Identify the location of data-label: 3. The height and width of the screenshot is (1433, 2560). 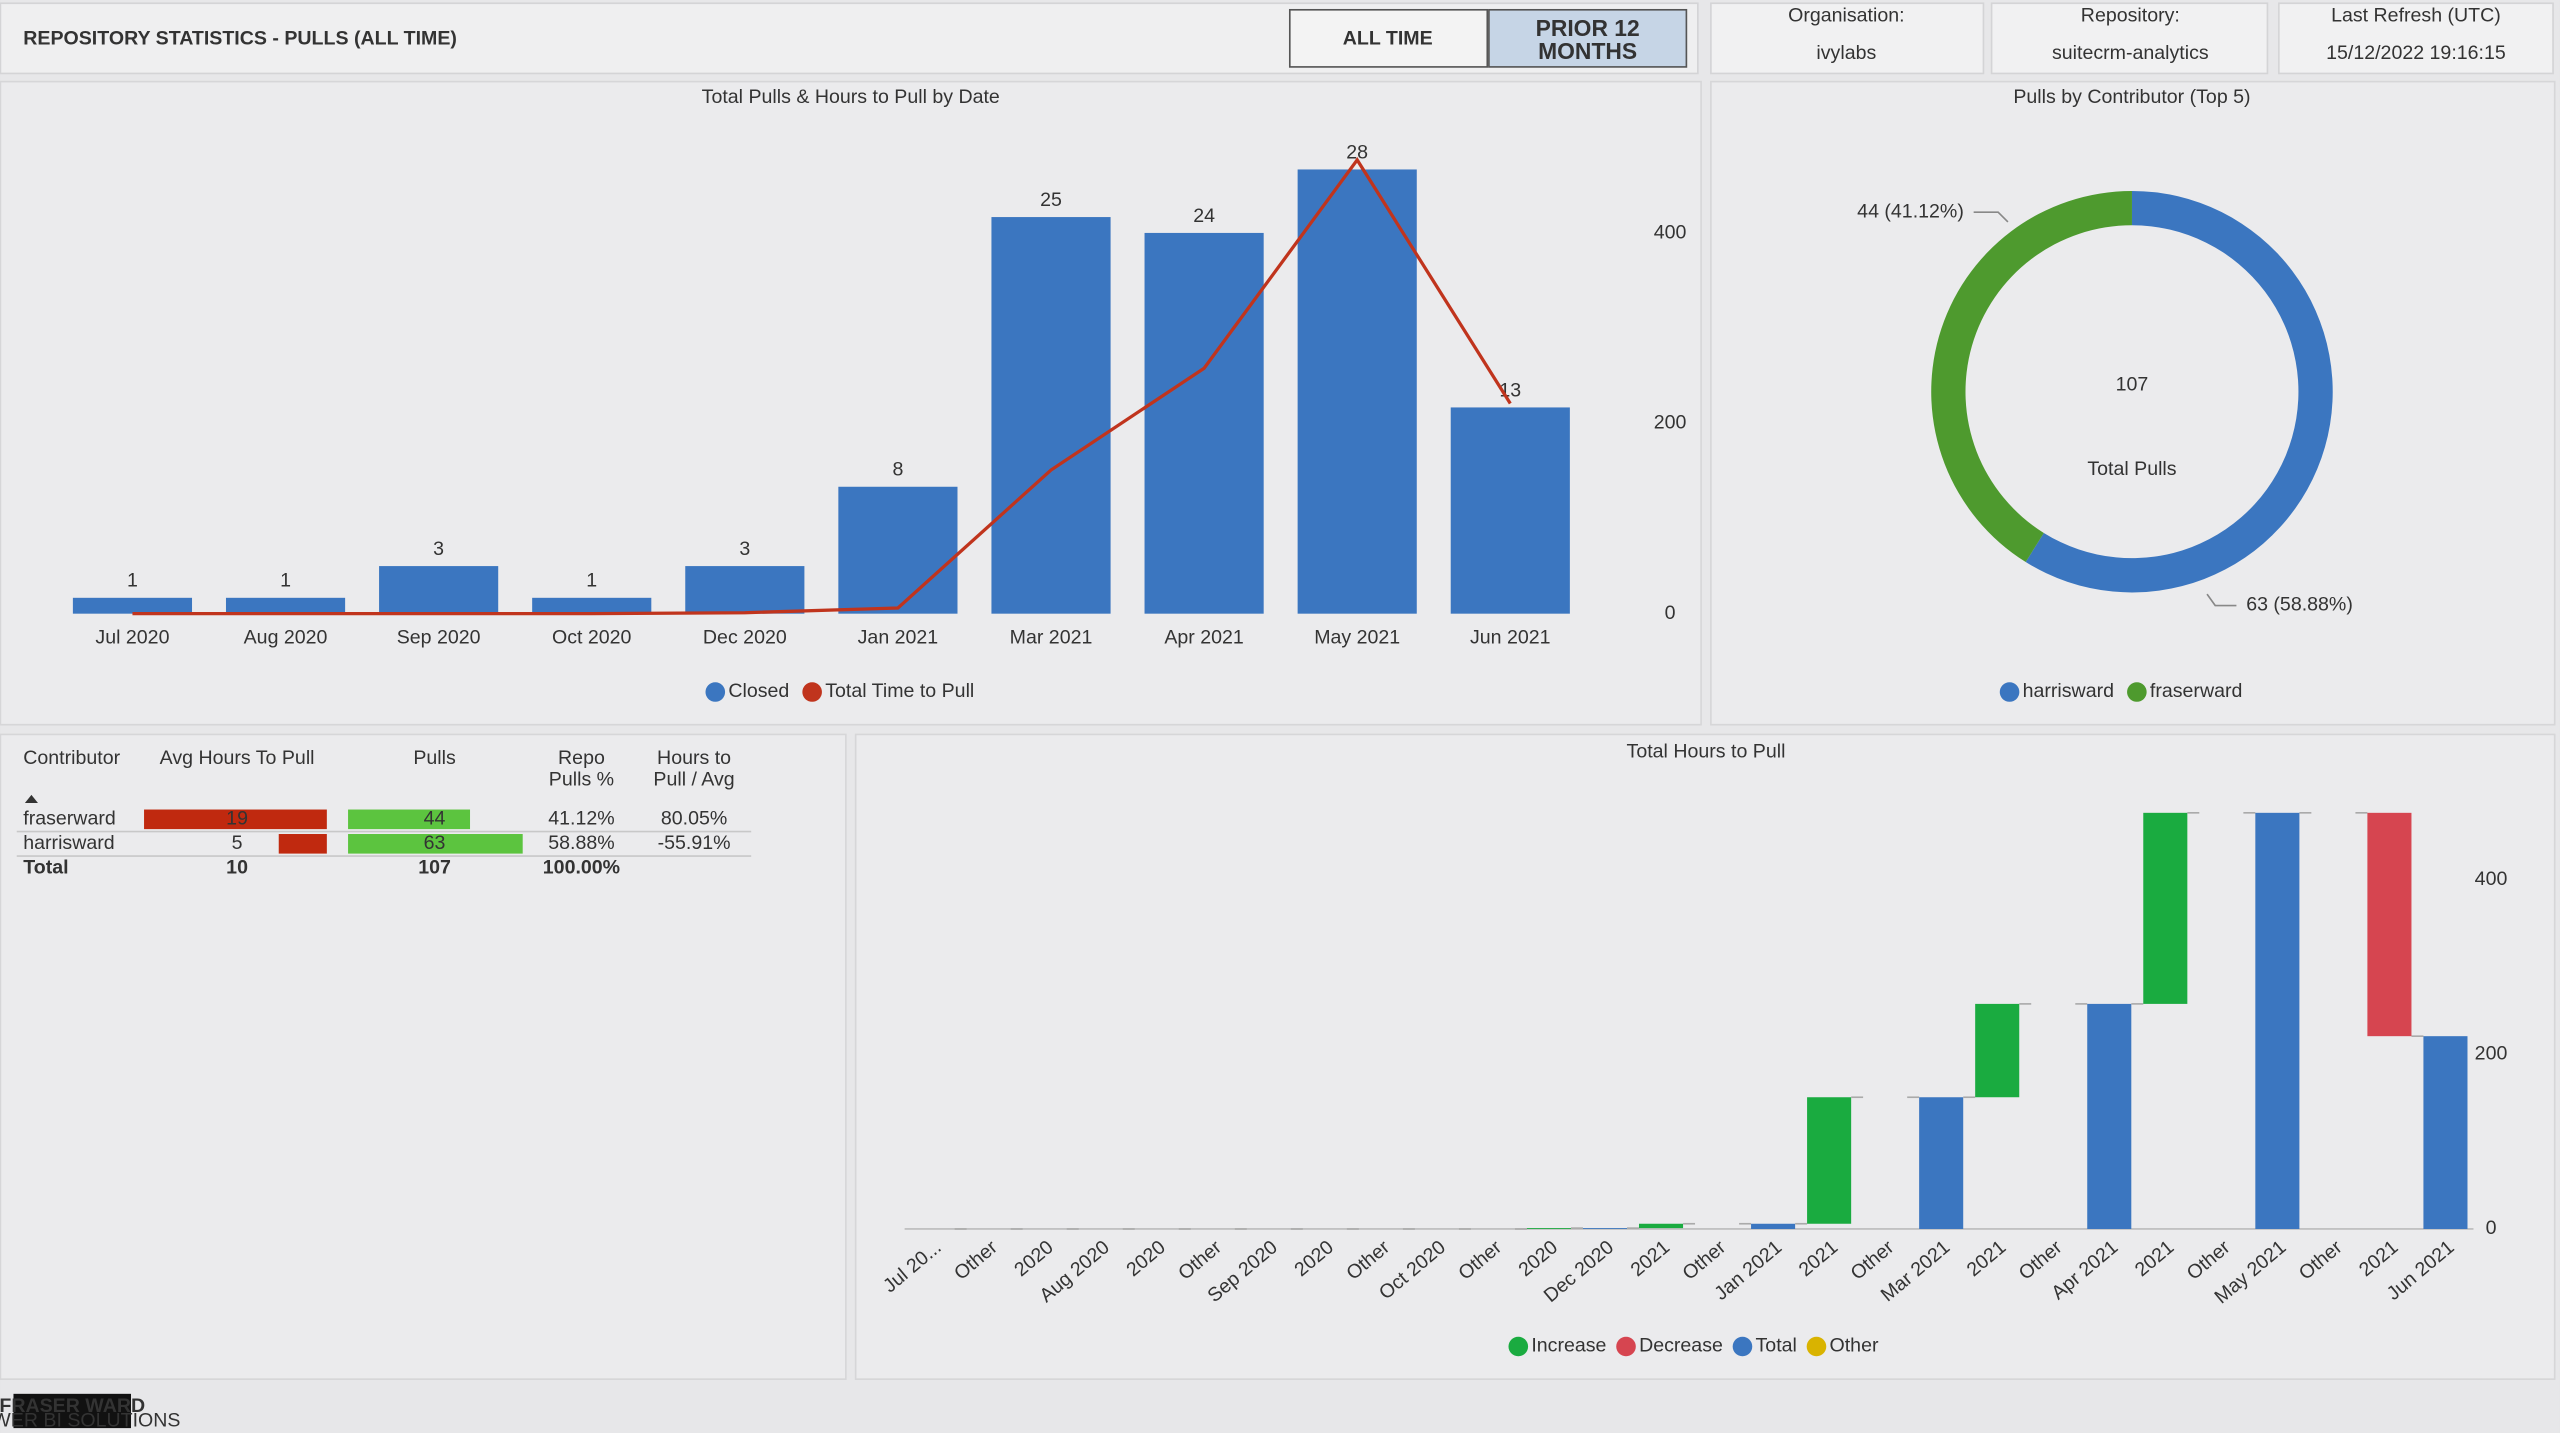
(744, 549).